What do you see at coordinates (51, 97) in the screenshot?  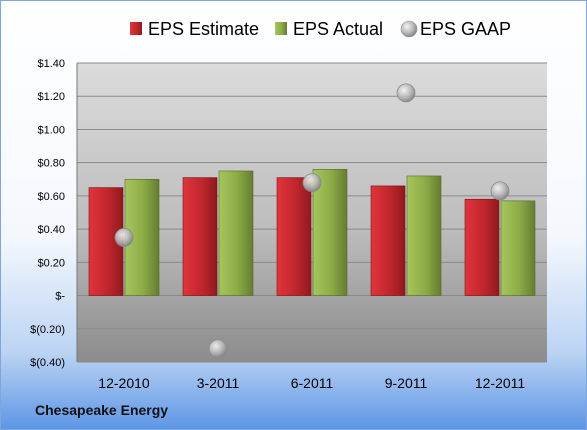 I see `y-tick-label: $1.20` at bounding box center [51, 97].